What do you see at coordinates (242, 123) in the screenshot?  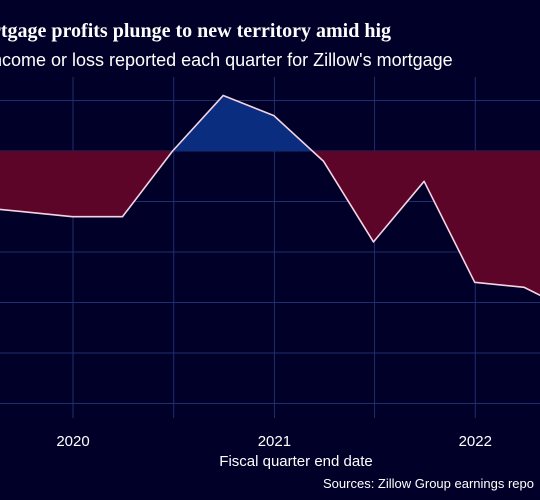 I see `positive-area` at bounding box center [242, 123].